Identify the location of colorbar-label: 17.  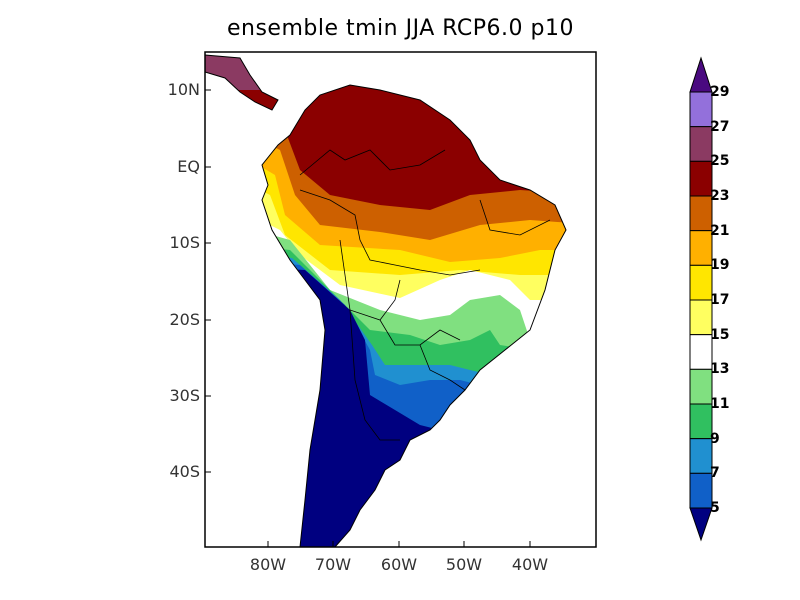
(720, 300).